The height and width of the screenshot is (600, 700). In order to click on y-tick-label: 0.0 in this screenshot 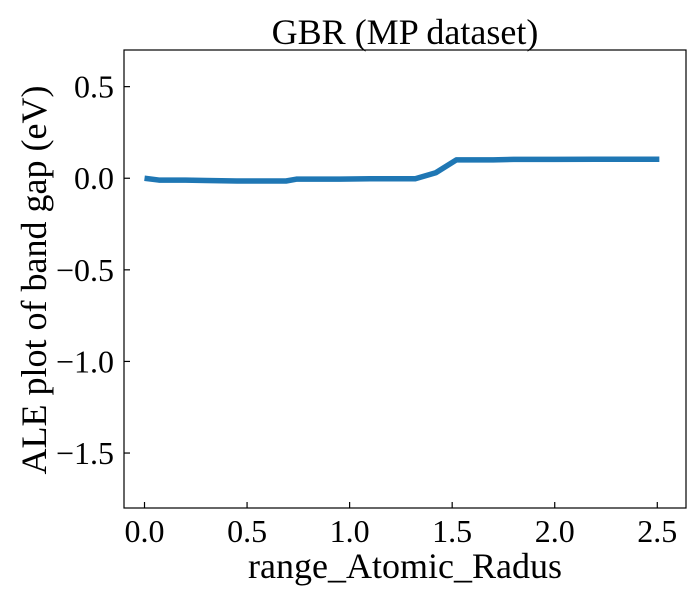, I will do `click(94, 178)`.